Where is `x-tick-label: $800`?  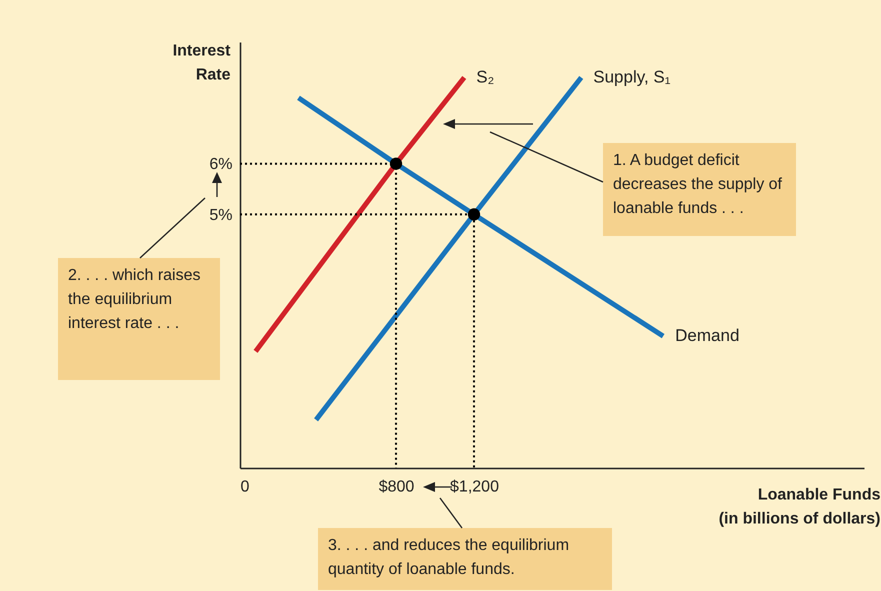 x-tick-label: $800 is located at coordinates (396, 487).